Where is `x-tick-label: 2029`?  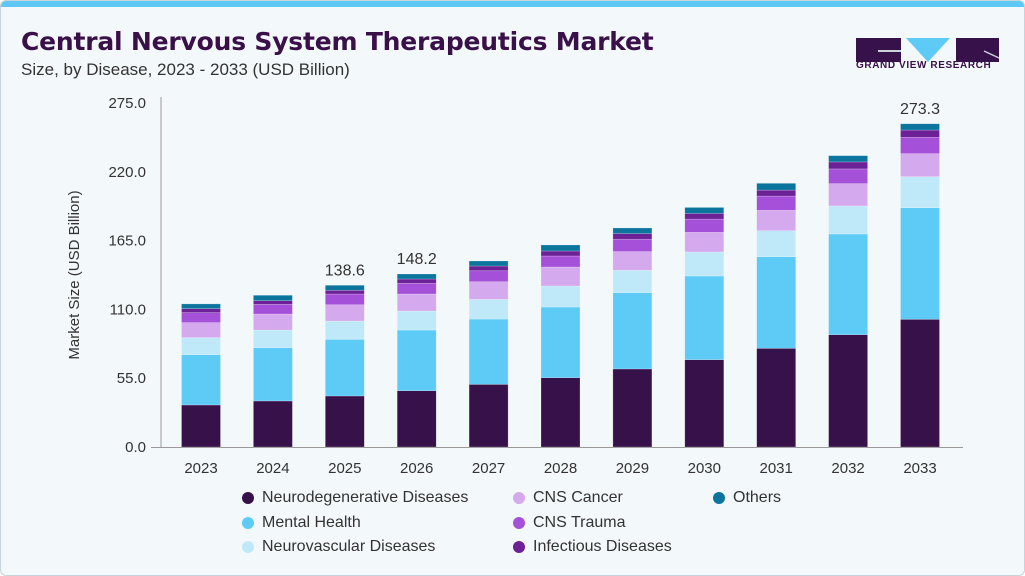
x-tick-label: 2029 is located at coordinates (632, 468).